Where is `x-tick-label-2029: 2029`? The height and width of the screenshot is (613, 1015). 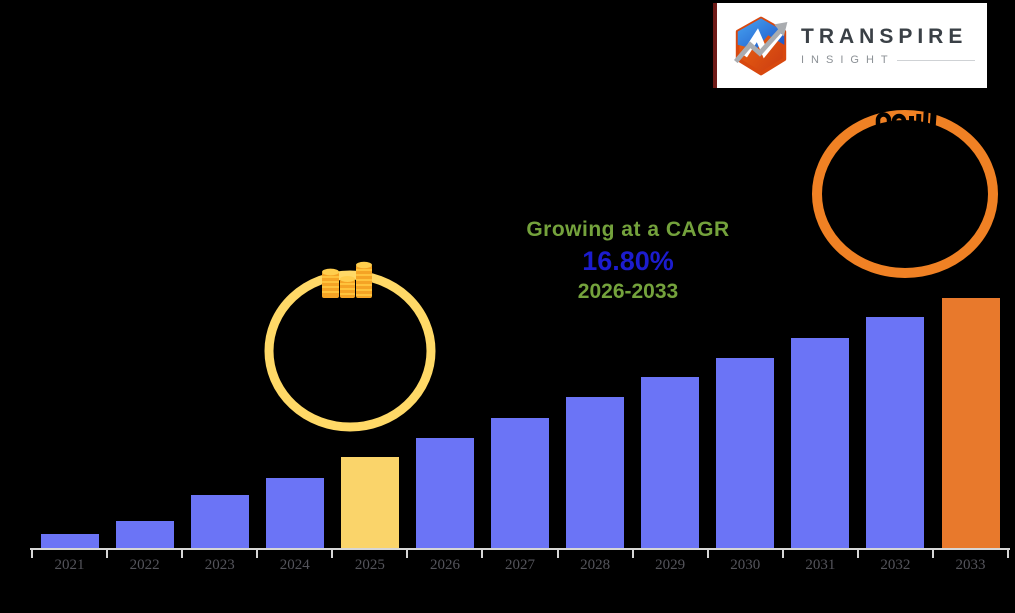
x-tick-label-2029: 2029 is located at coordinates (670, 565).